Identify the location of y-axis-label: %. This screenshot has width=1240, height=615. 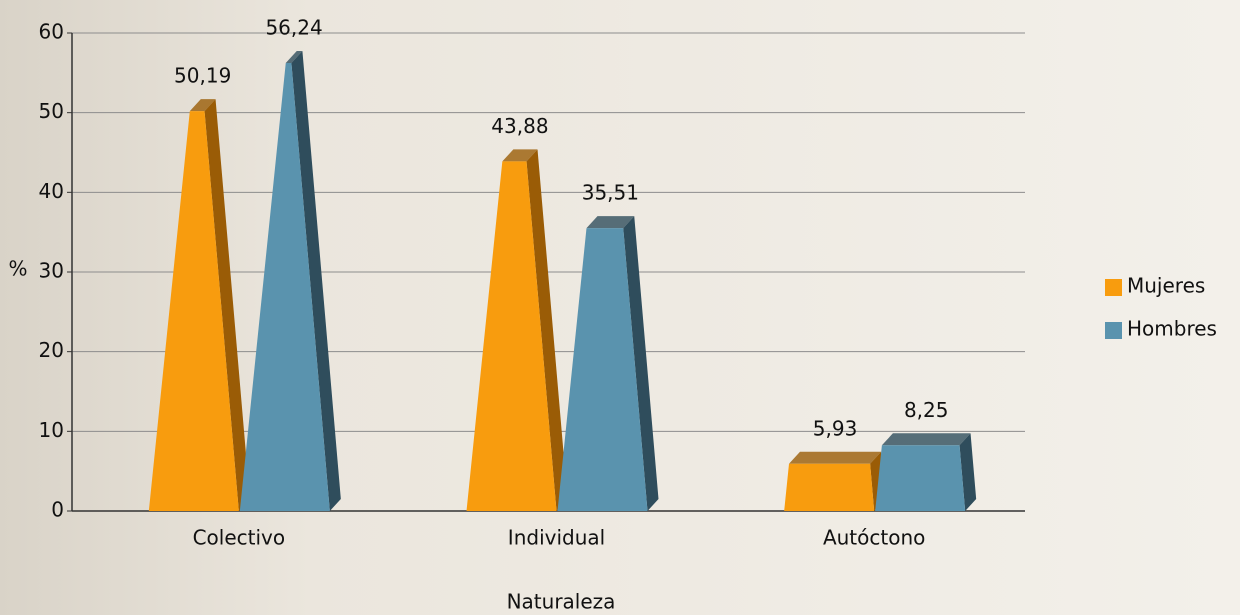
(17, 269).